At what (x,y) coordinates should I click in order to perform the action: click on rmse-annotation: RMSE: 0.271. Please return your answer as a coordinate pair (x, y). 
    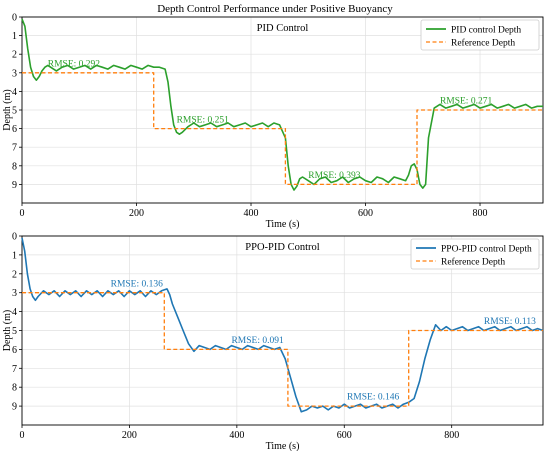
    Looking at the image, I should click on (466, 102).